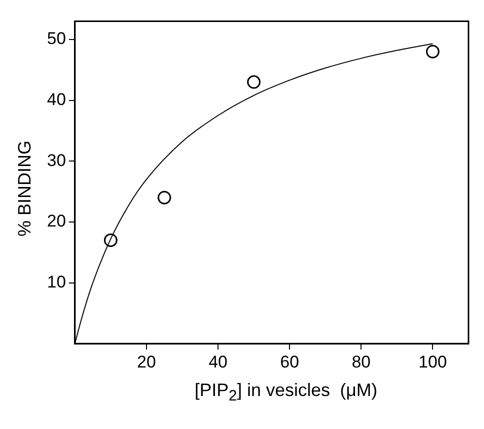  Describe the element at coordinates (25, 188) in the screenshot. I see `y-axis-title: % BINDING` at that location.